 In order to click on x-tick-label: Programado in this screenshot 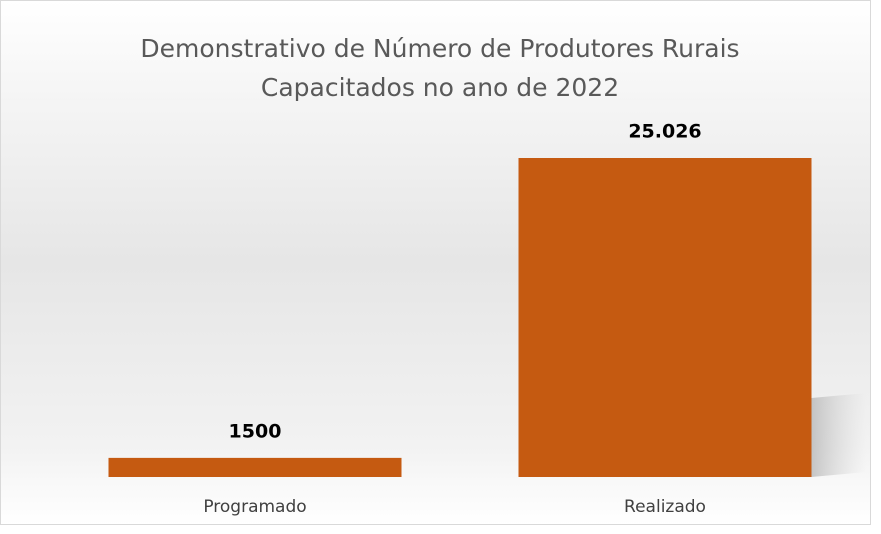, I will do `click(254, 507)`.